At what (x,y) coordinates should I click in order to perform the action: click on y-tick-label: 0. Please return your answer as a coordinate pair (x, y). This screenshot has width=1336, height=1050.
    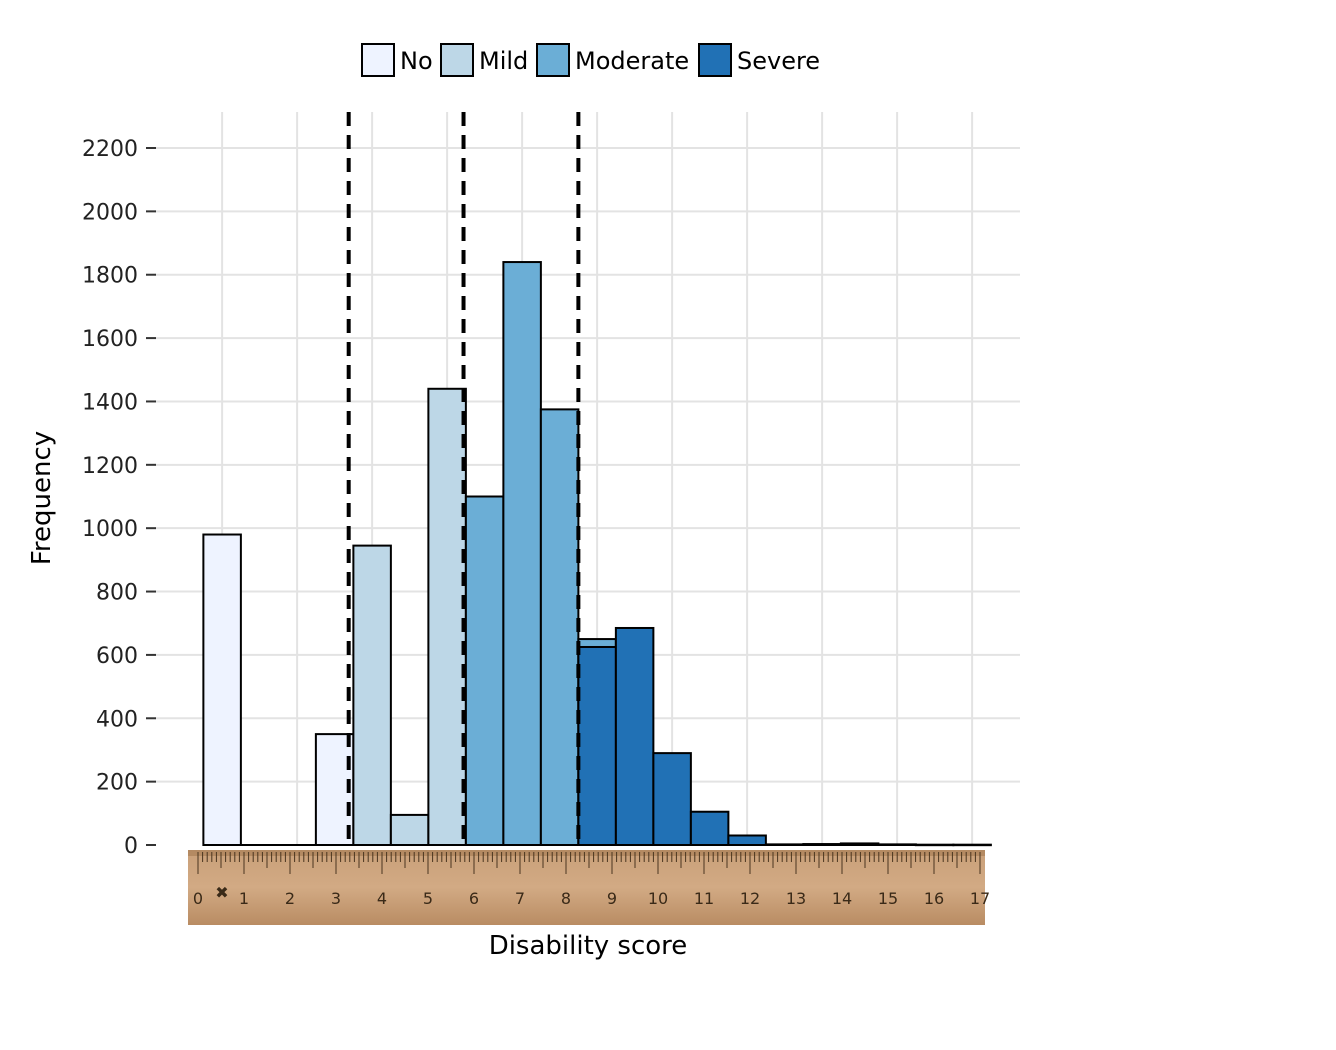
    Looking at the image, I should click on (131, 846).